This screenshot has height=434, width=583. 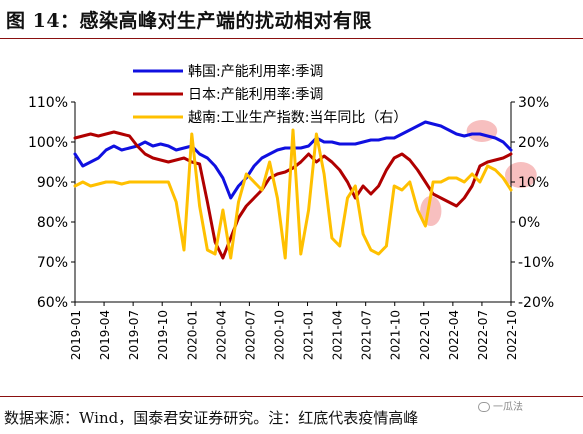 I want to click on x-tick-label: 2019-04, so click(x=105, y=335).